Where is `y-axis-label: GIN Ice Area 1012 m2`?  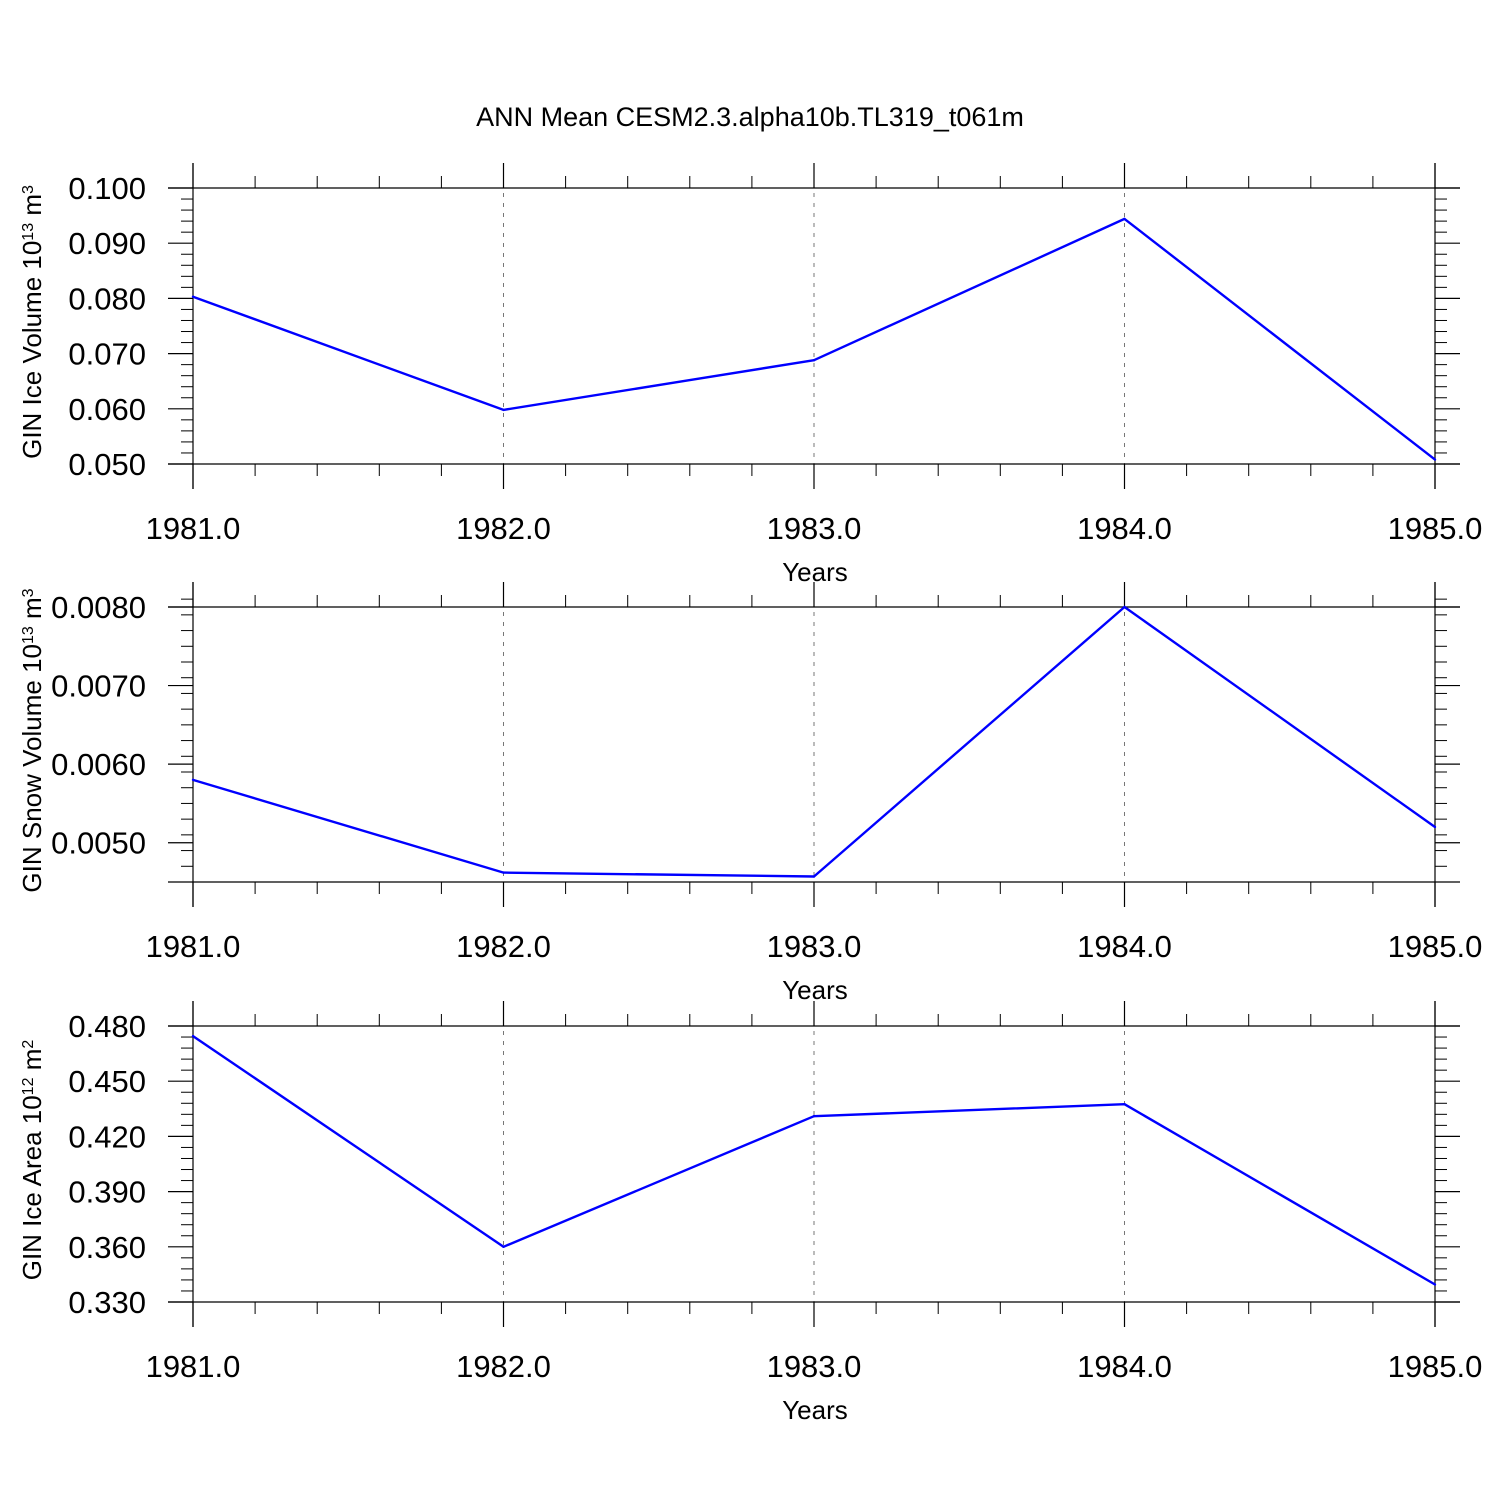 y-axis-label: GIN Ice Area 1012 m2 is located at coordinates (32, 1160).